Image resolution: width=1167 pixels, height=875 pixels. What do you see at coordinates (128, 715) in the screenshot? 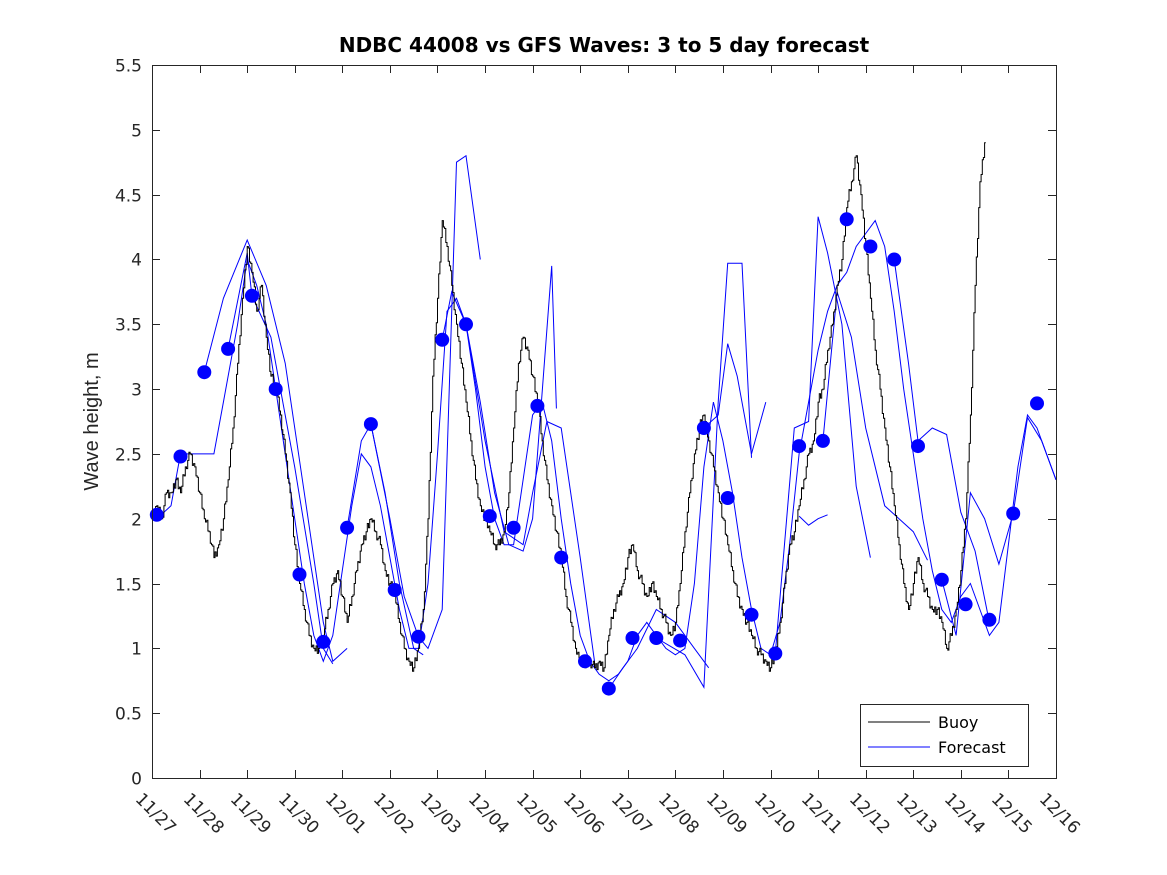
I see `y-tick-label: 0.5` at bounding box center [128, 715].